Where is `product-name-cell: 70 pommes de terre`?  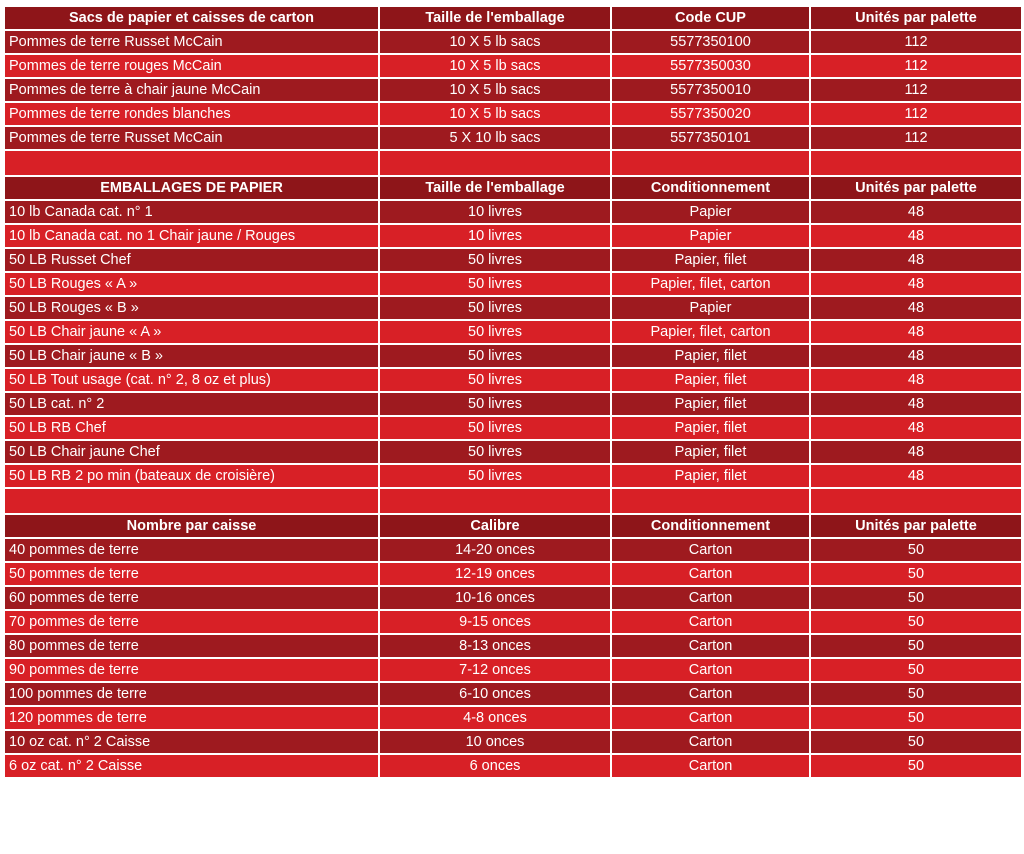
product-name-cell: 70 pommes de terre is located at coordinates (191, 622).